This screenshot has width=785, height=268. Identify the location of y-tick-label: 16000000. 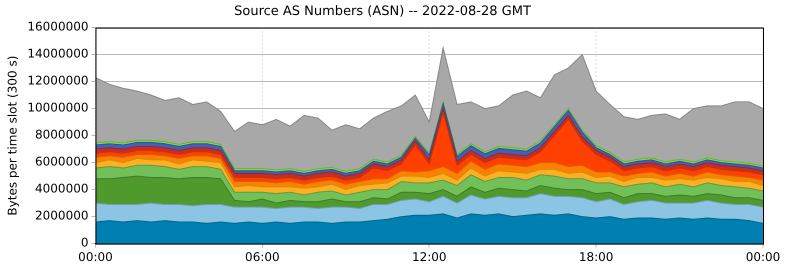
(57, 27).